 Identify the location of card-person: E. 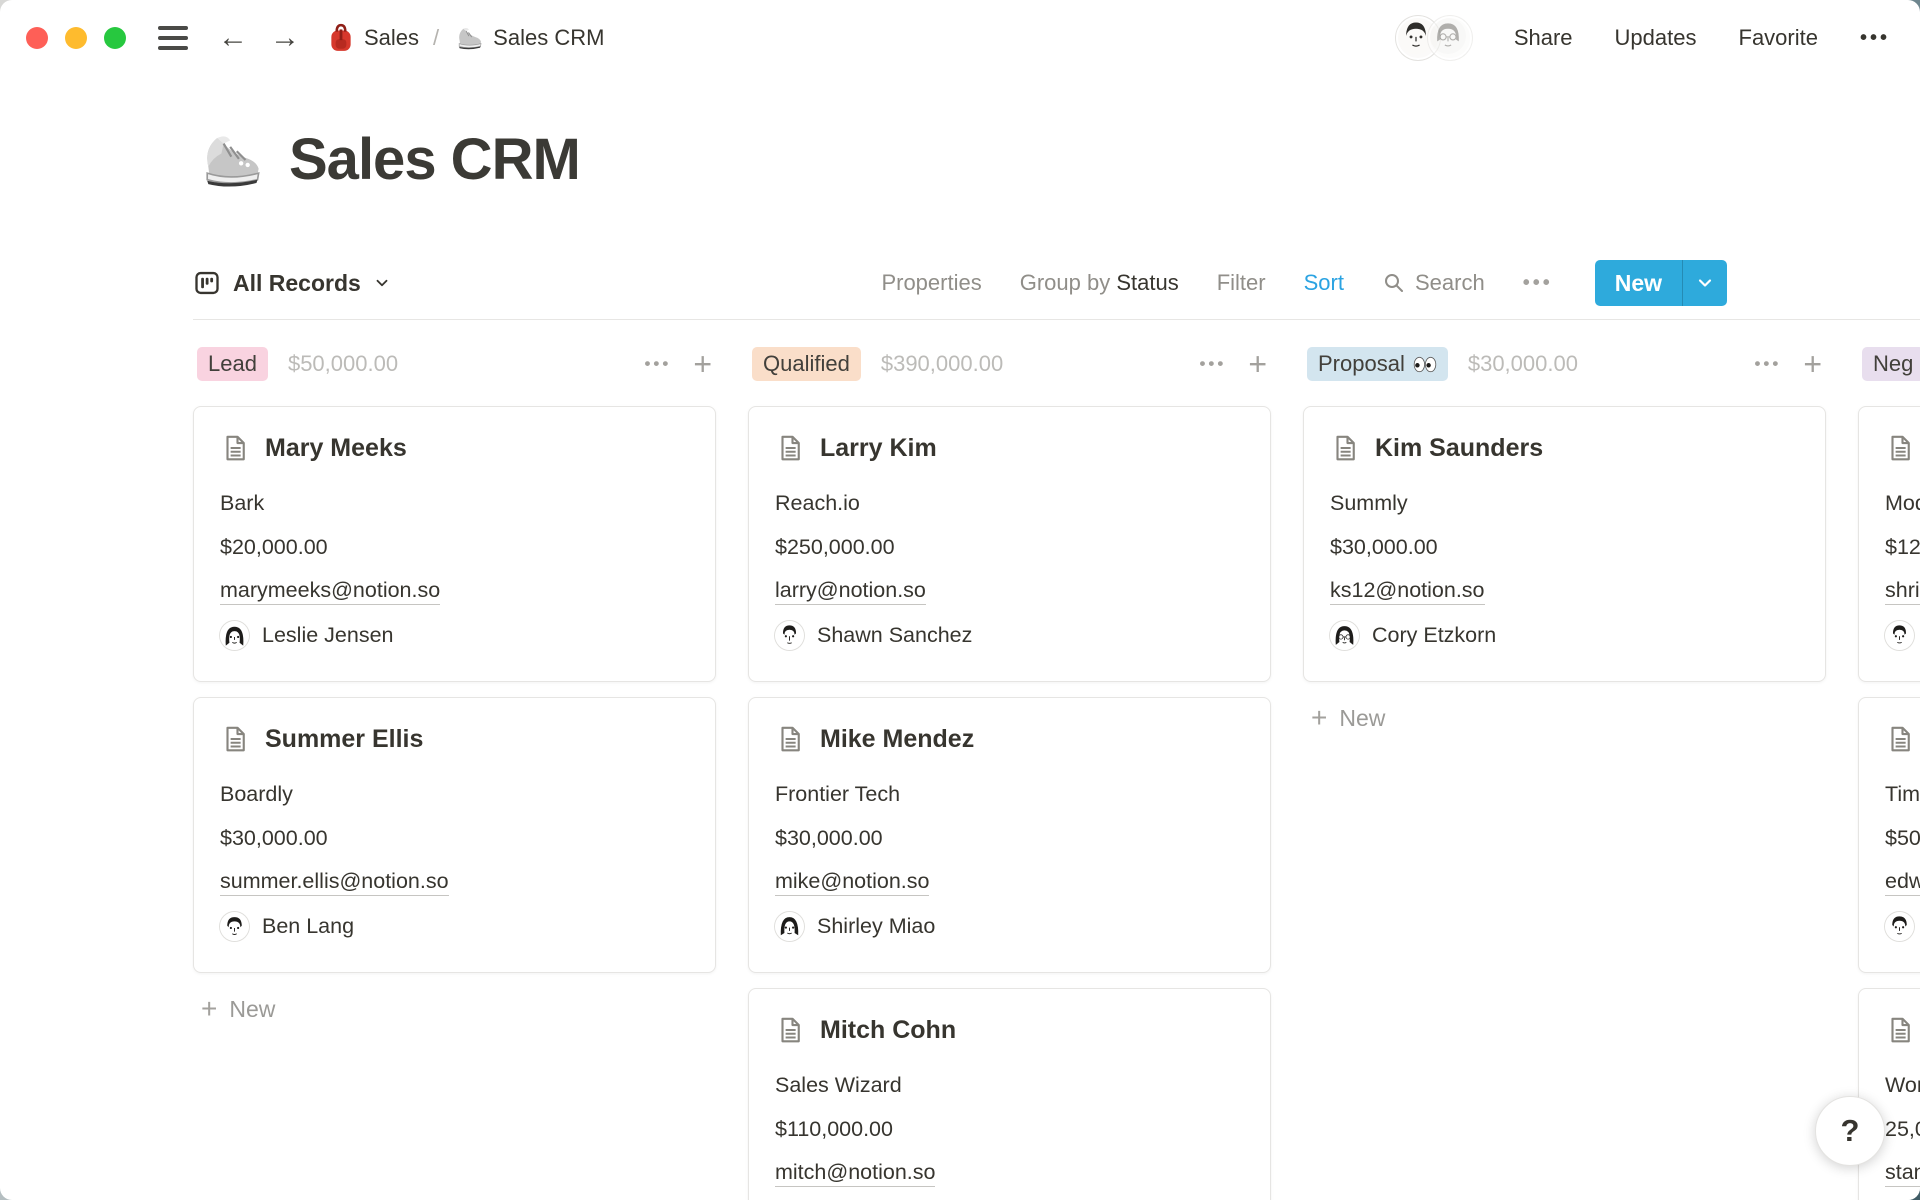
(1902, 635).